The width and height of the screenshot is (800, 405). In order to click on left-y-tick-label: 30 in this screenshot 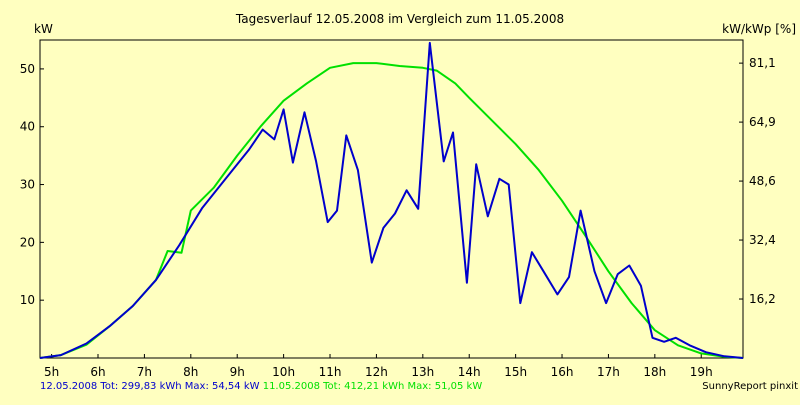, I will do `click(27, 185)`.